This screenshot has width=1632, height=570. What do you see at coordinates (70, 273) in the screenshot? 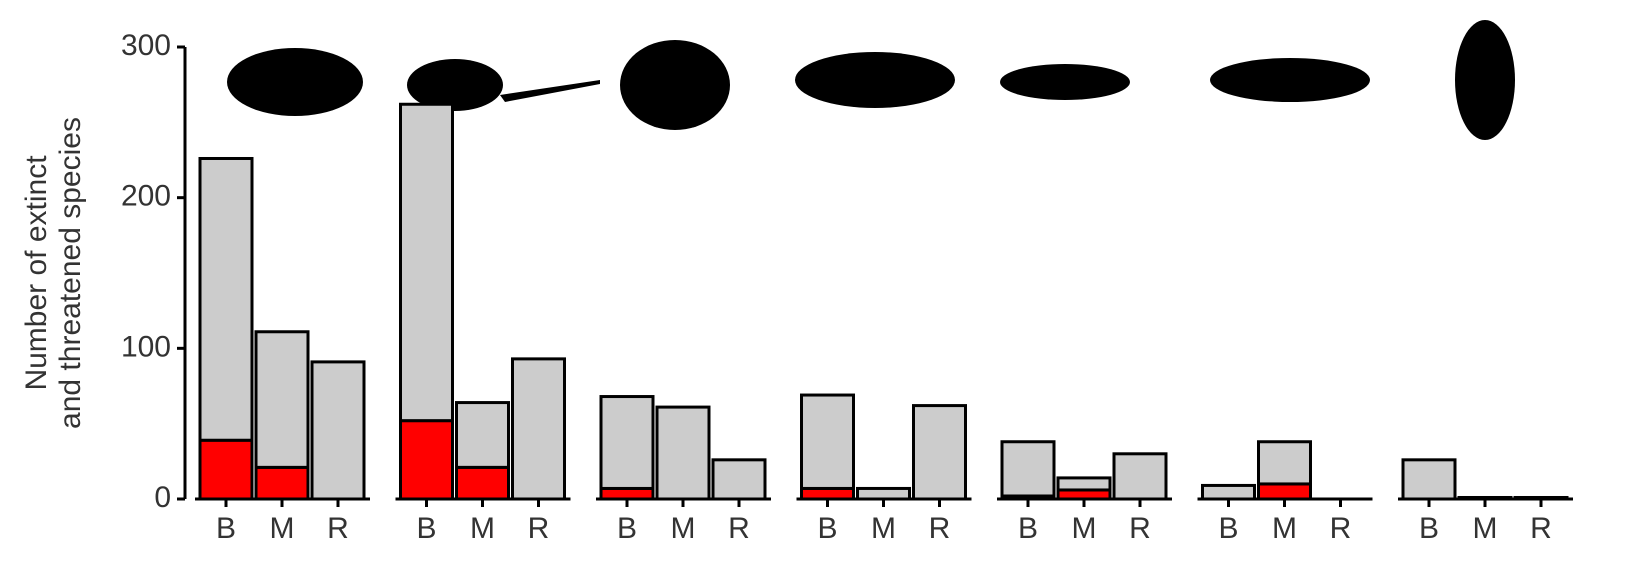
I see `y-axis-label: and threatened species` at bounding box center [70, 273].